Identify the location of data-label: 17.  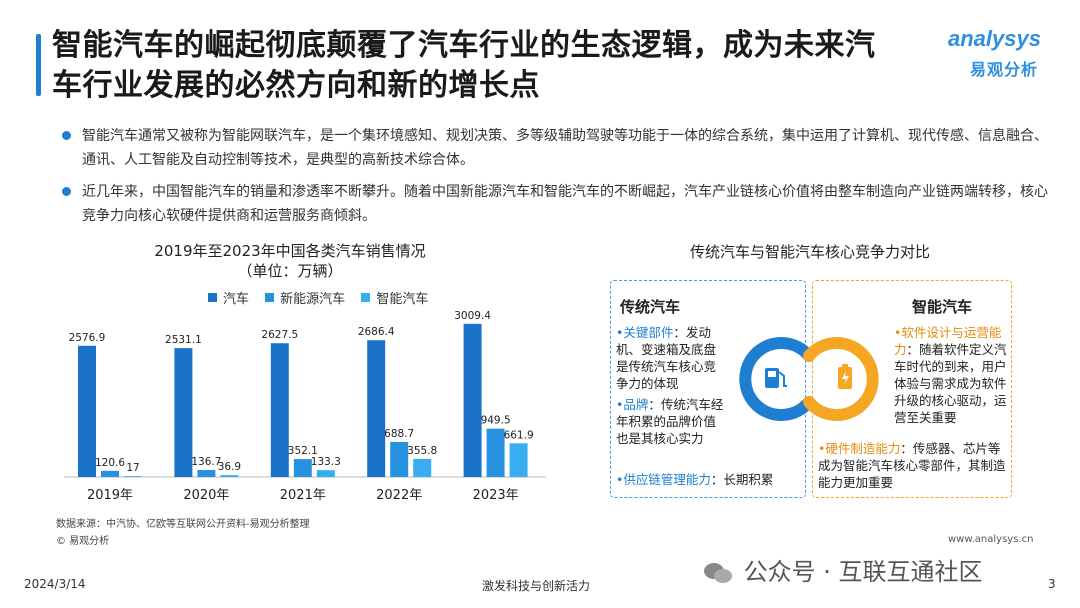
(132, 468).